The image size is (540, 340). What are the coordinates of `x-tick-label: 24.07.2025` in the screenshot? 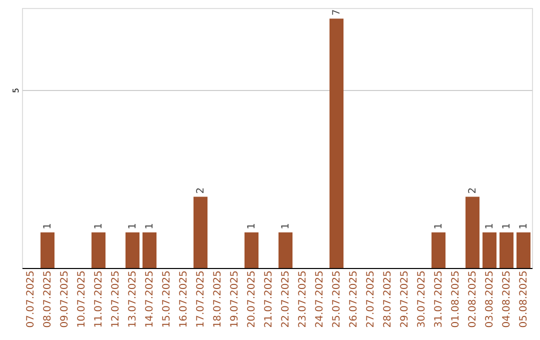 It's located at (320, 299).